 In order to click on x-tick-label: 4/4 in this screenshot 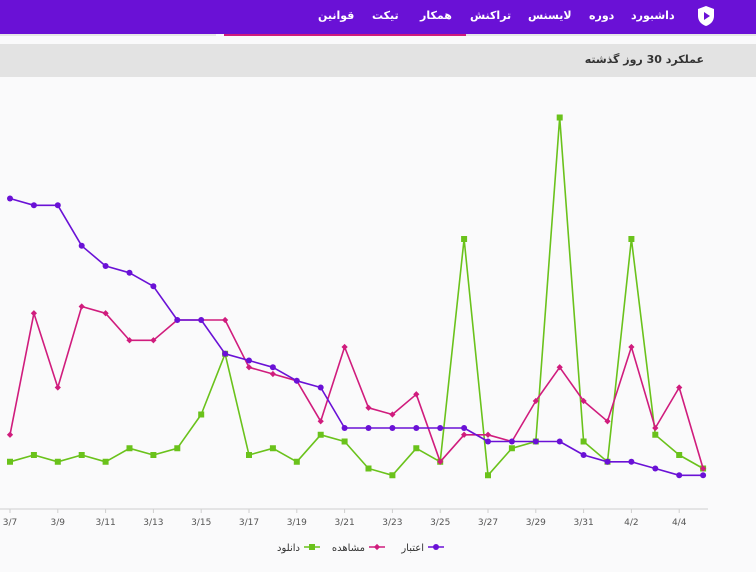, I will do `click(679, 523)`.